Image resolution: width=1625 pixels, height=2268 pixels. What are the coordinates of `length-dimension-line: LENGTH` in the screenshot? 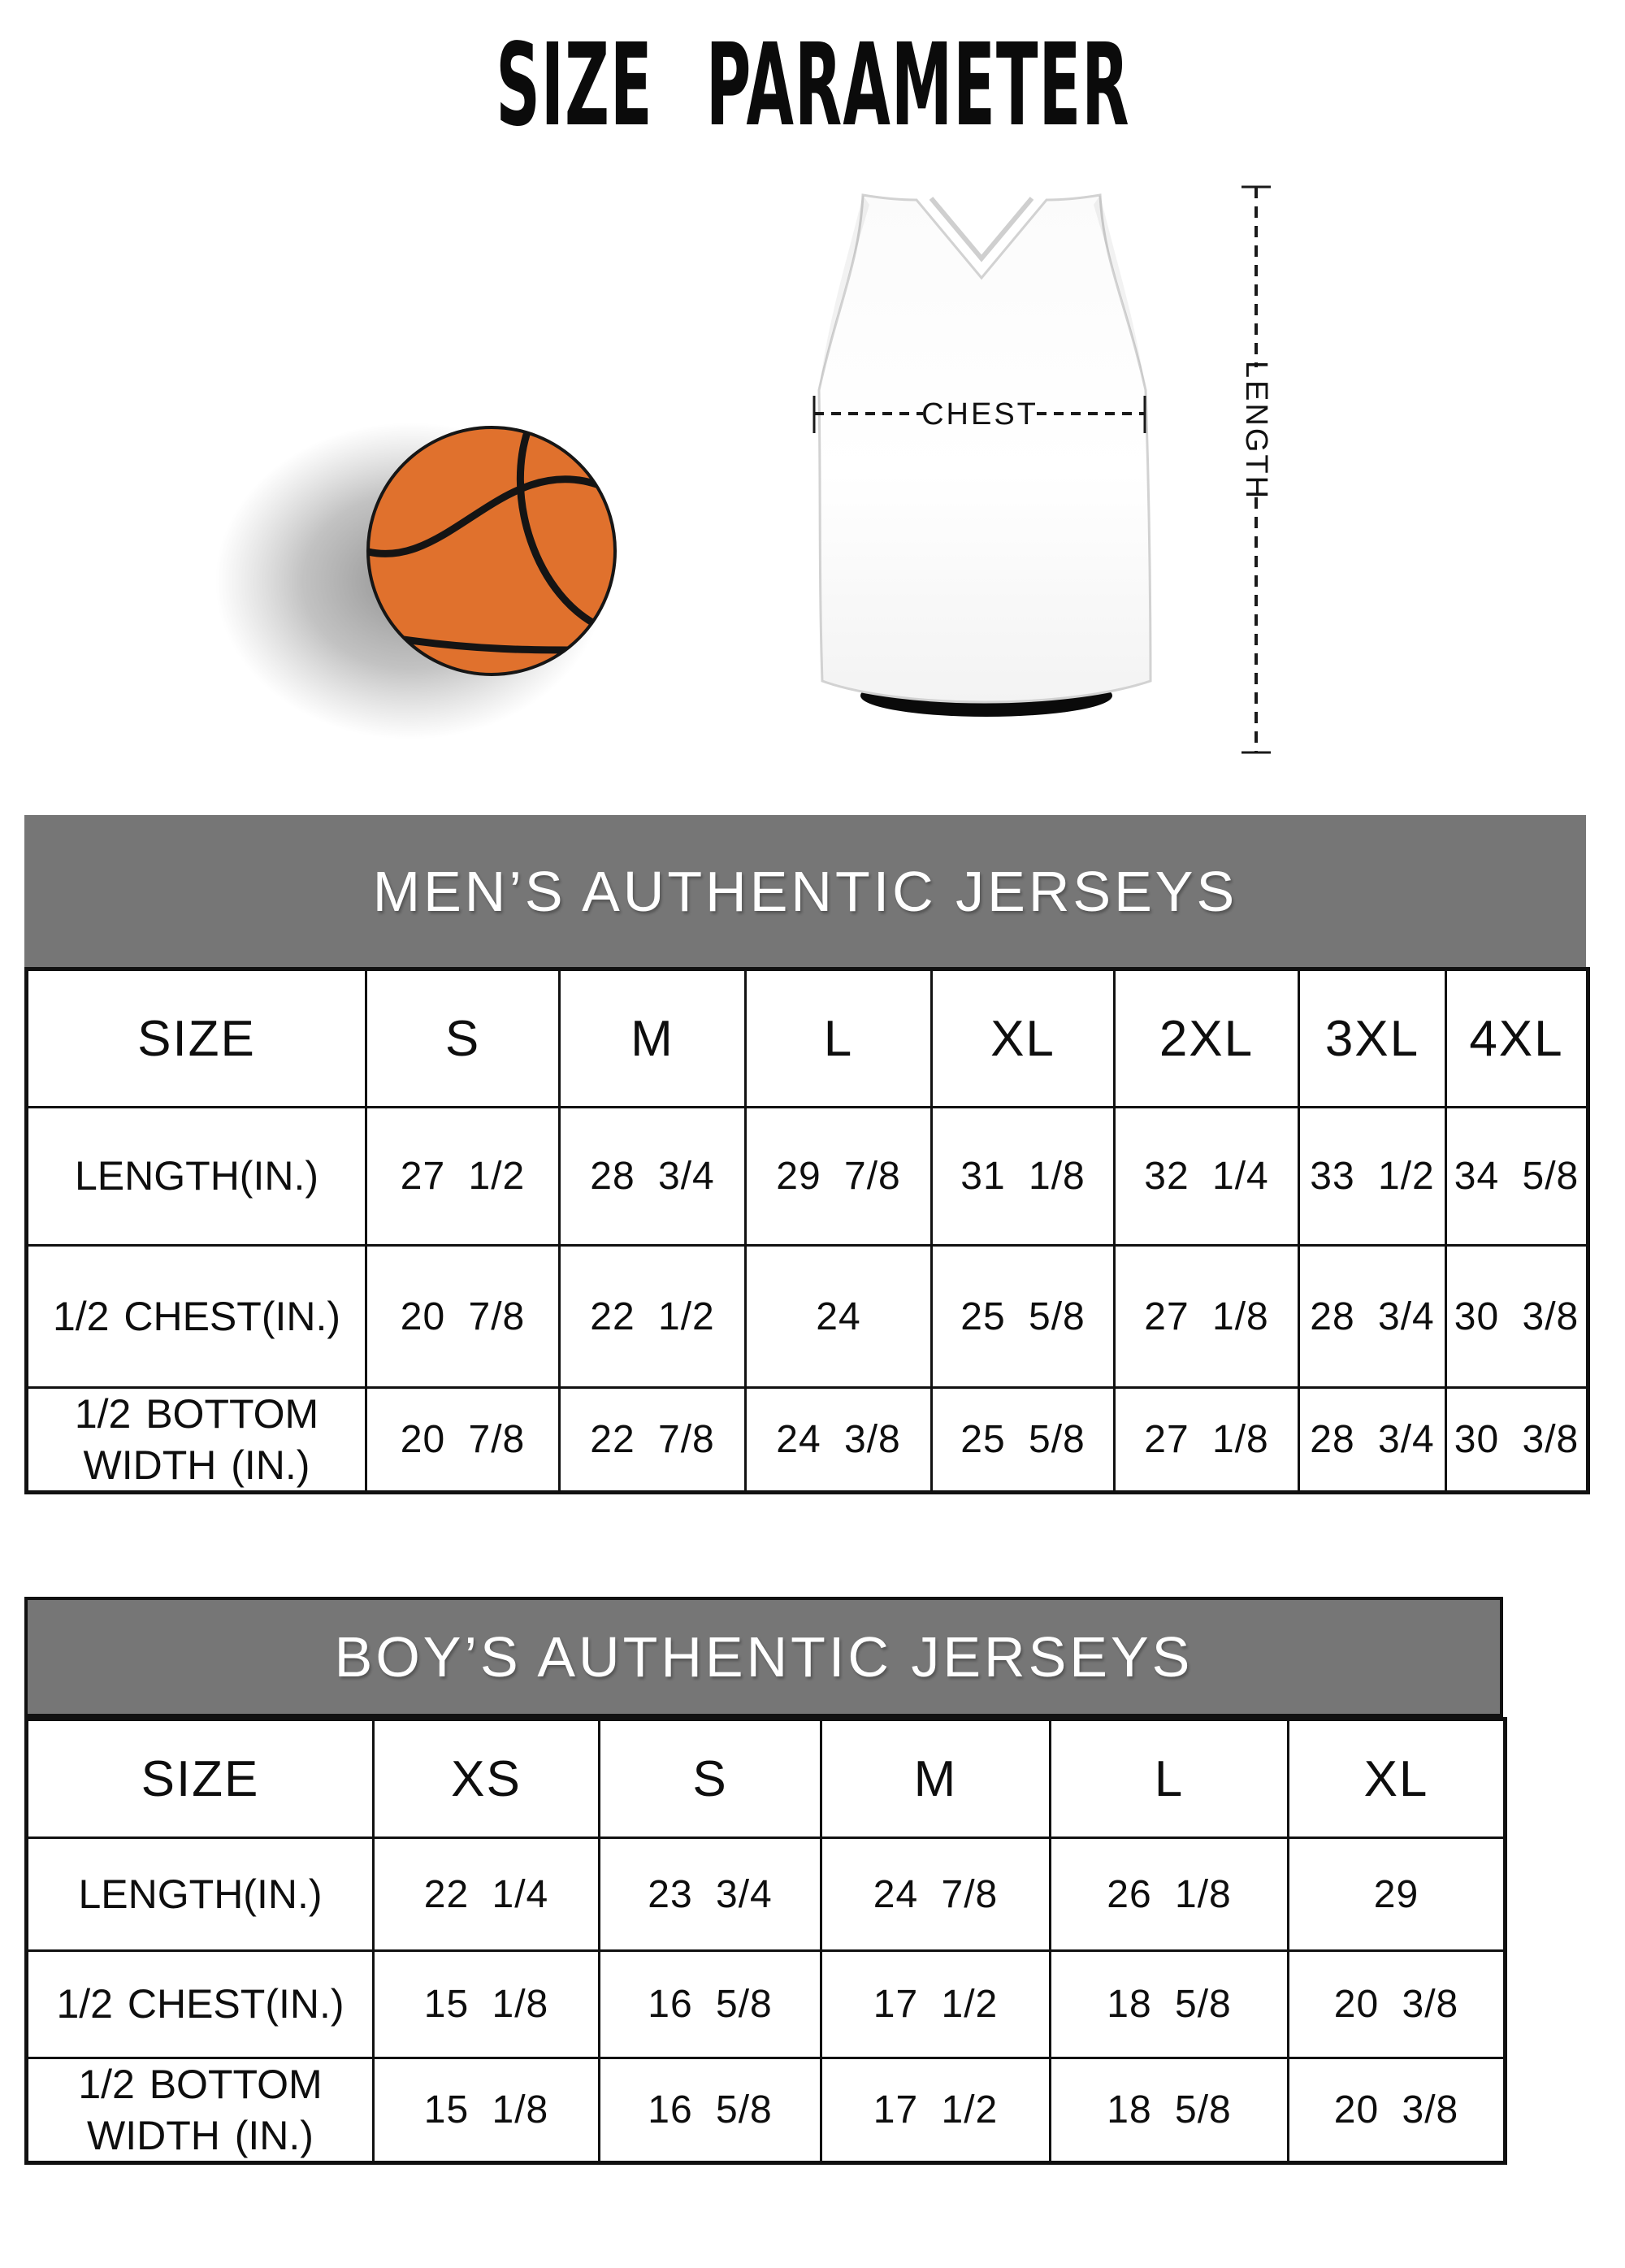 It's located at (1256, 469).